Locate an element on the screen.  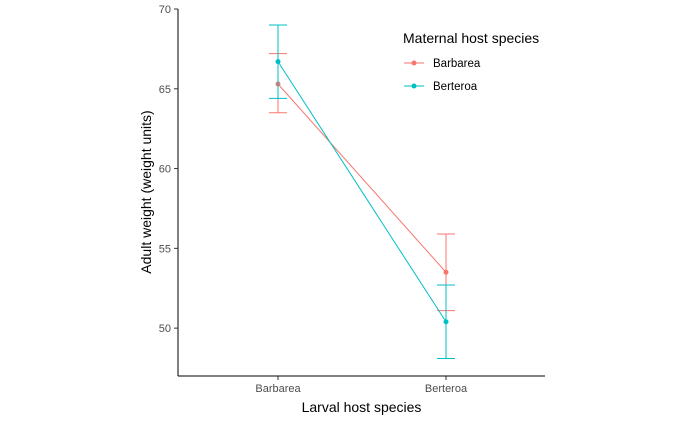
y-tick-label: 65 is located at coordinates (165, 90).